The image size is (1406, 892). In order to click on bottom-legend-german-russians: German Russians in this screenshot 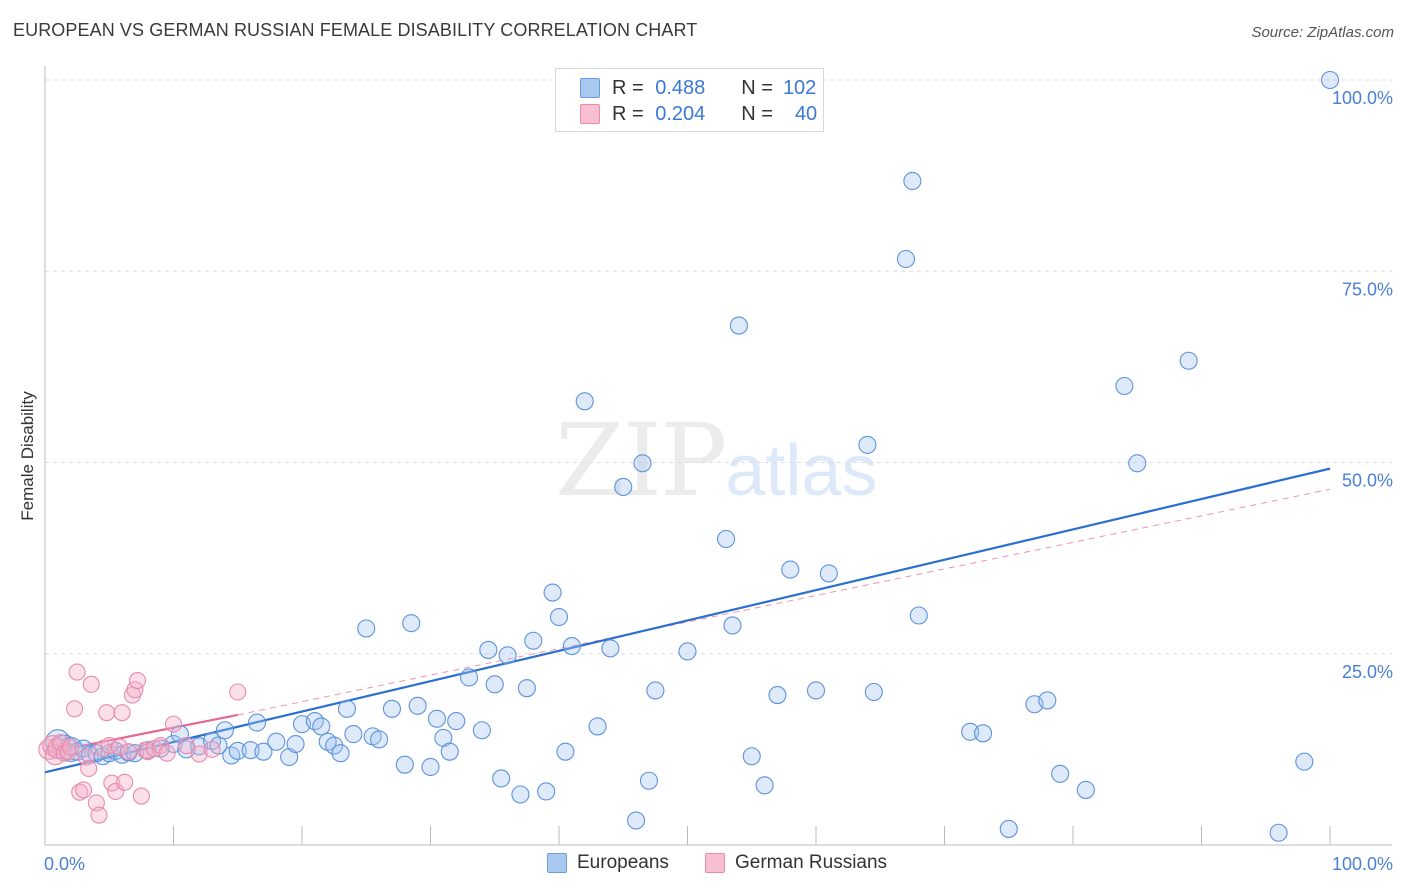, I will do `click(796, 863)`.